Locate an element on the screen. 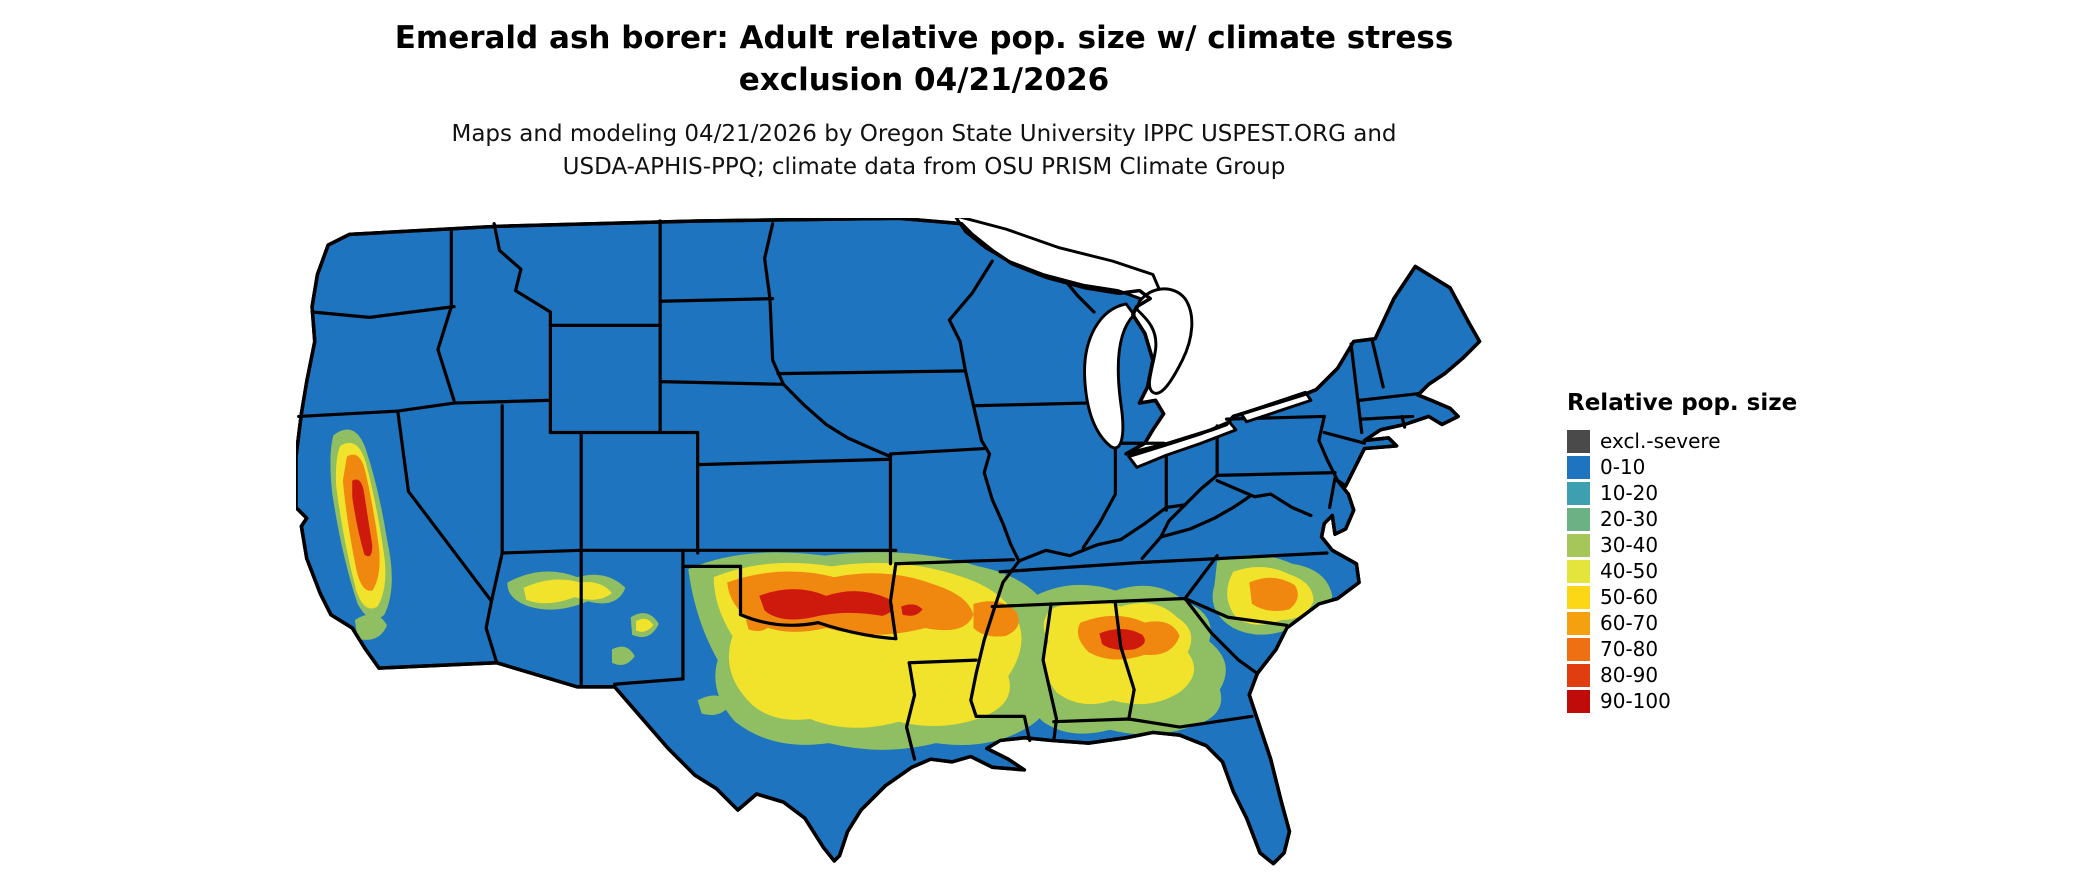 The height and width of the screenshot is (892, 2100). legend-label: 10-20 is located at coordinates (1629, 493).